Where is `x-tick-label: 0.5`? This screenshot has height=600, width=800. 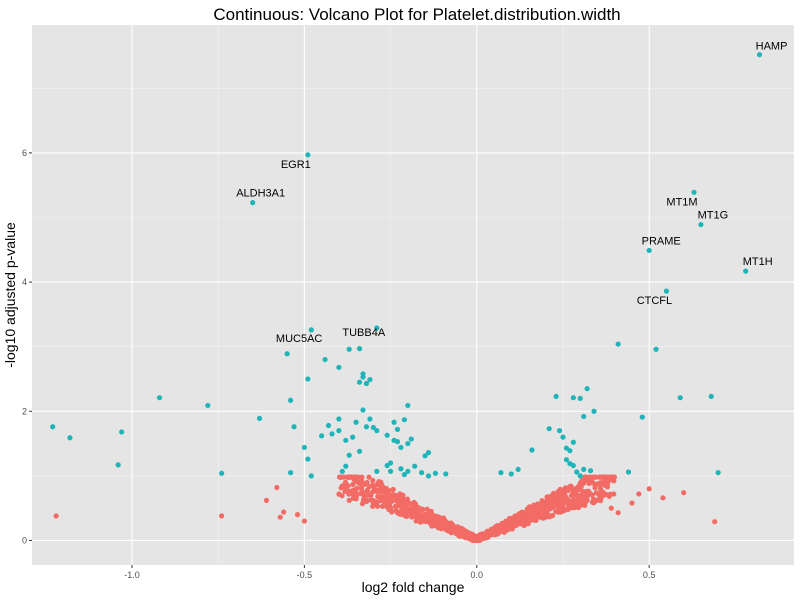
x-tick-label: 0.5 is located at coordinates (649, 575).